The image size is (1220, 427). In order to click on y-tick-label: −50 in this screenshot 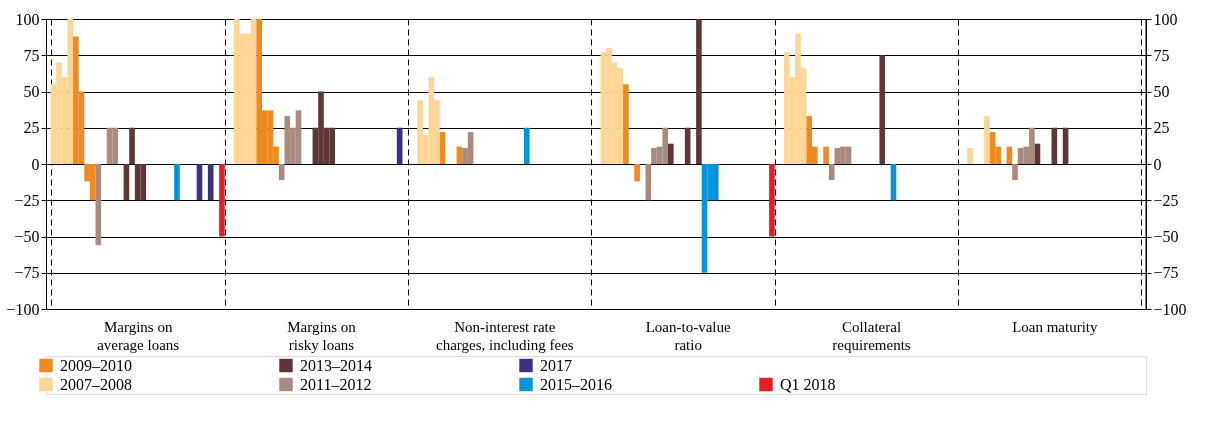, I will do `click(27, 236)`.